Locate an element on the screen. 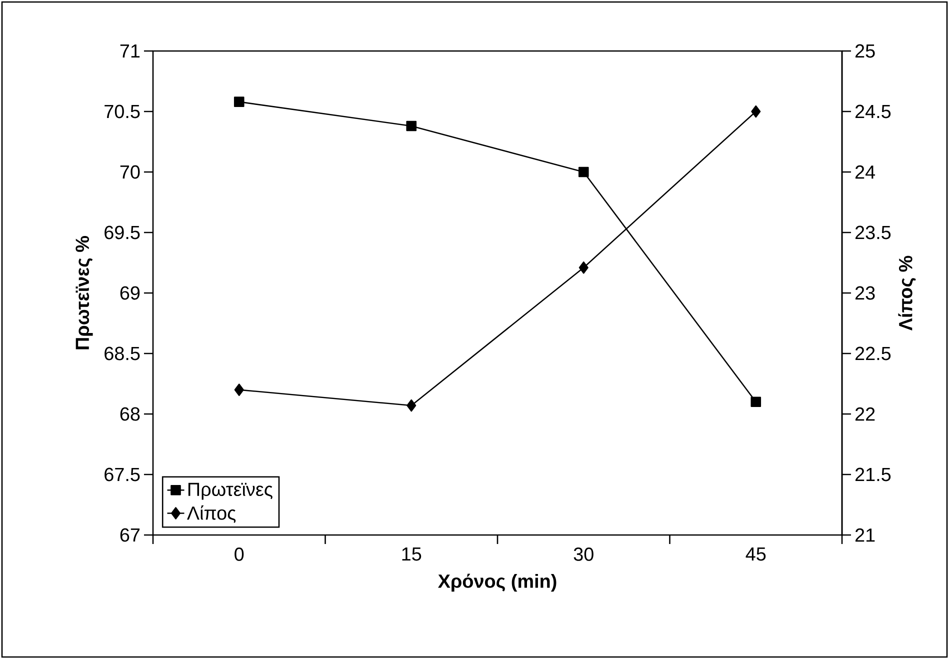 The height and width of the screenshot is (659, 949). y-tick-label: 68 is located at coordinates (130, 414).